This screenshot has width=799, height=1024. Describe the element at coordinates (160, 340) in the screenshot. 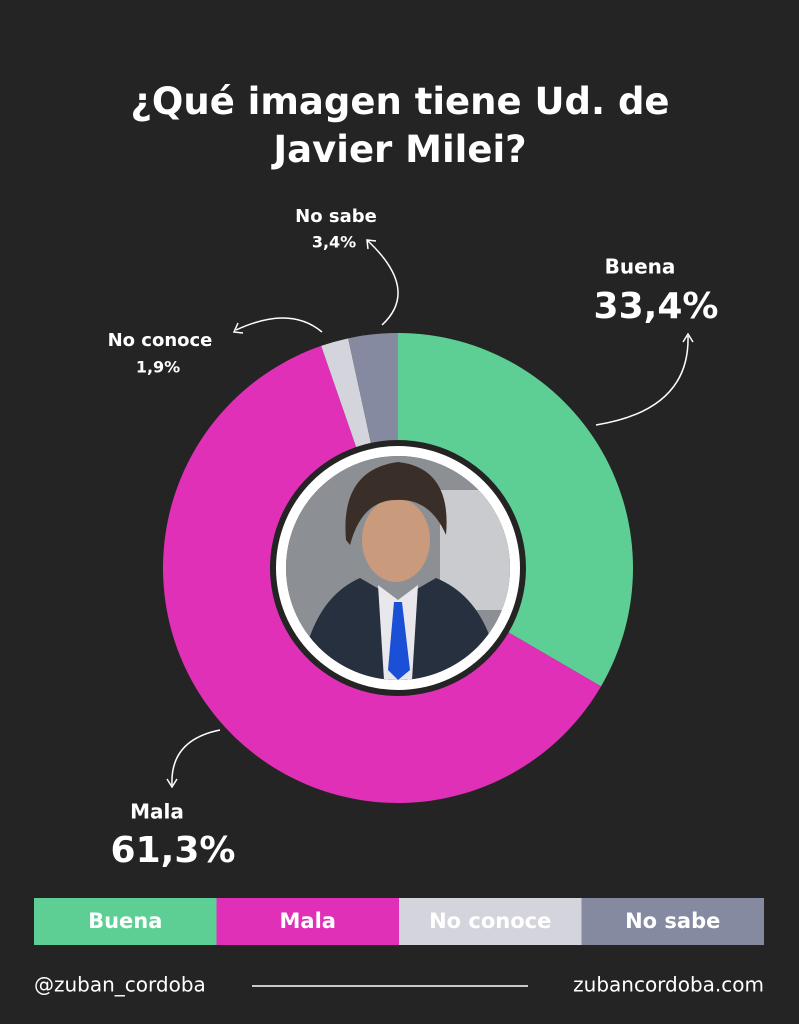

I see `slice-name: No conoce` at that location.